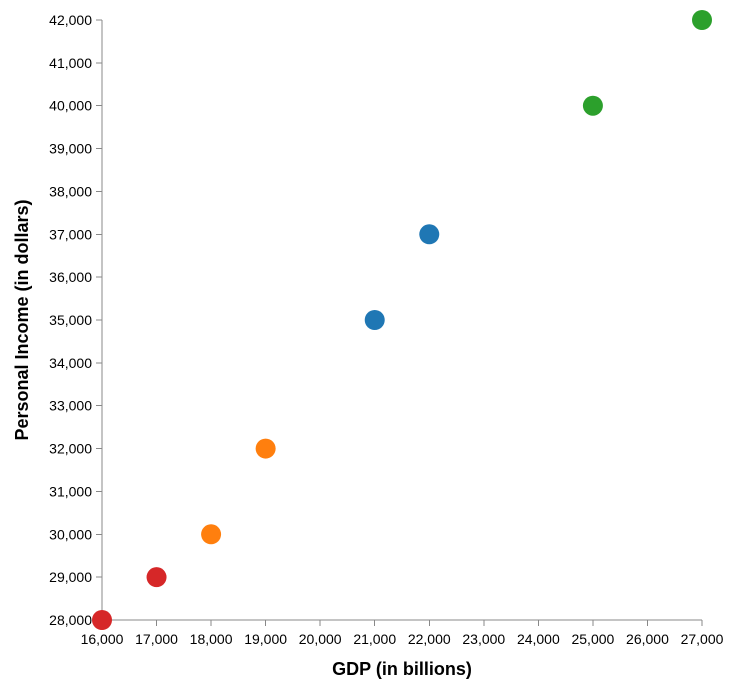 The height and width of the screenshot is (688, 738). I want to click on y-tick-label: 41,000, so click(70, 63).